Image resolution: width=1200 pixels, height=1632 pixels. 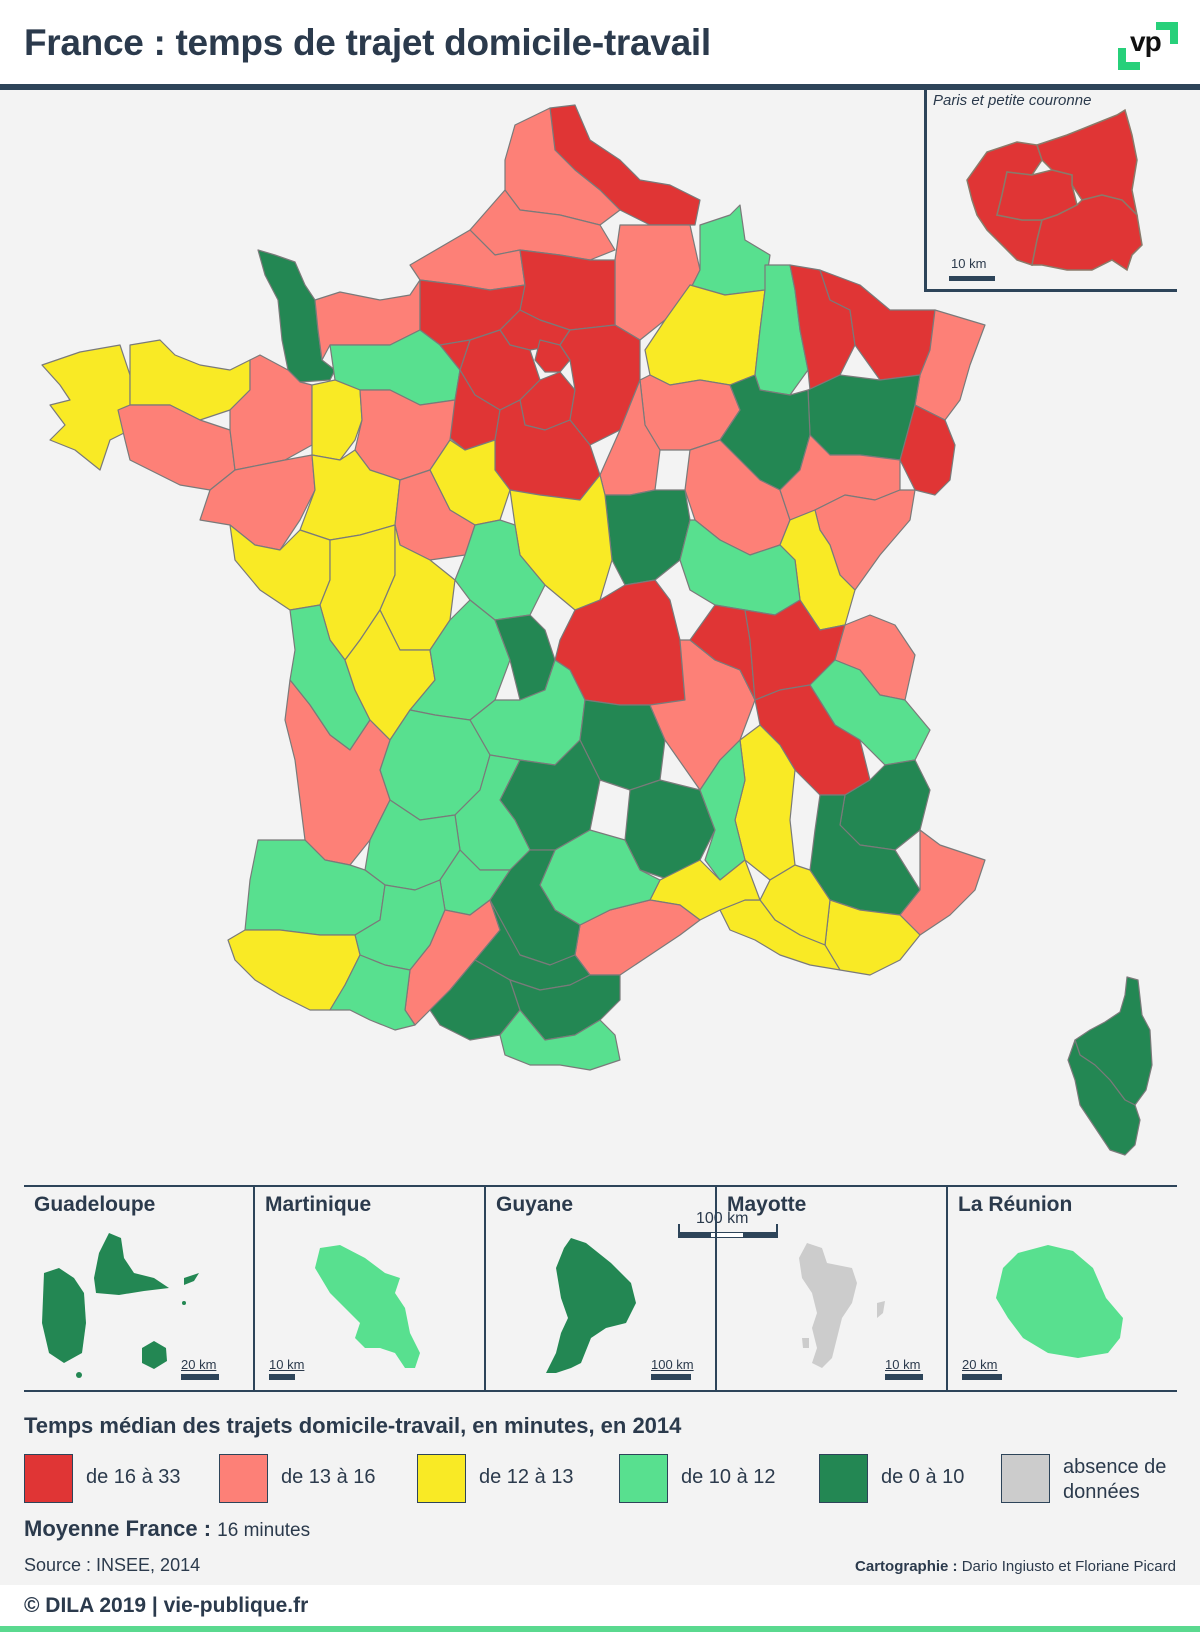 I want to click on dom-mayotte: Mayotte 10 km, so click(x=832, y=1288).